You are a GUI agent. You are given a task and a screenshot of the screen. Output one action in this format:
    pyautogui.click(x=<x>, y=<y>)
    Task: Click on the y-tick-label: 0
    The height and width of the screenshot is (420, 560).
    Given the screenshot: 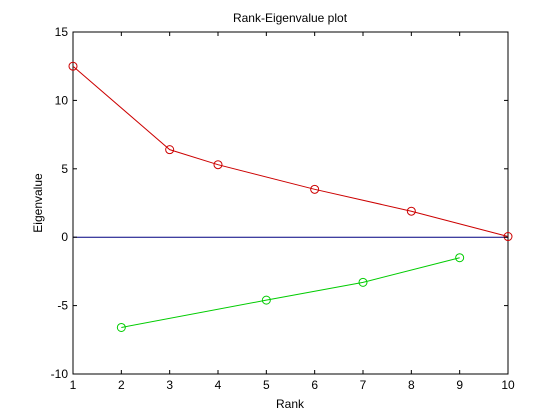 What is the action you would take?
    pyautogui.click(x=64, y=237)
    